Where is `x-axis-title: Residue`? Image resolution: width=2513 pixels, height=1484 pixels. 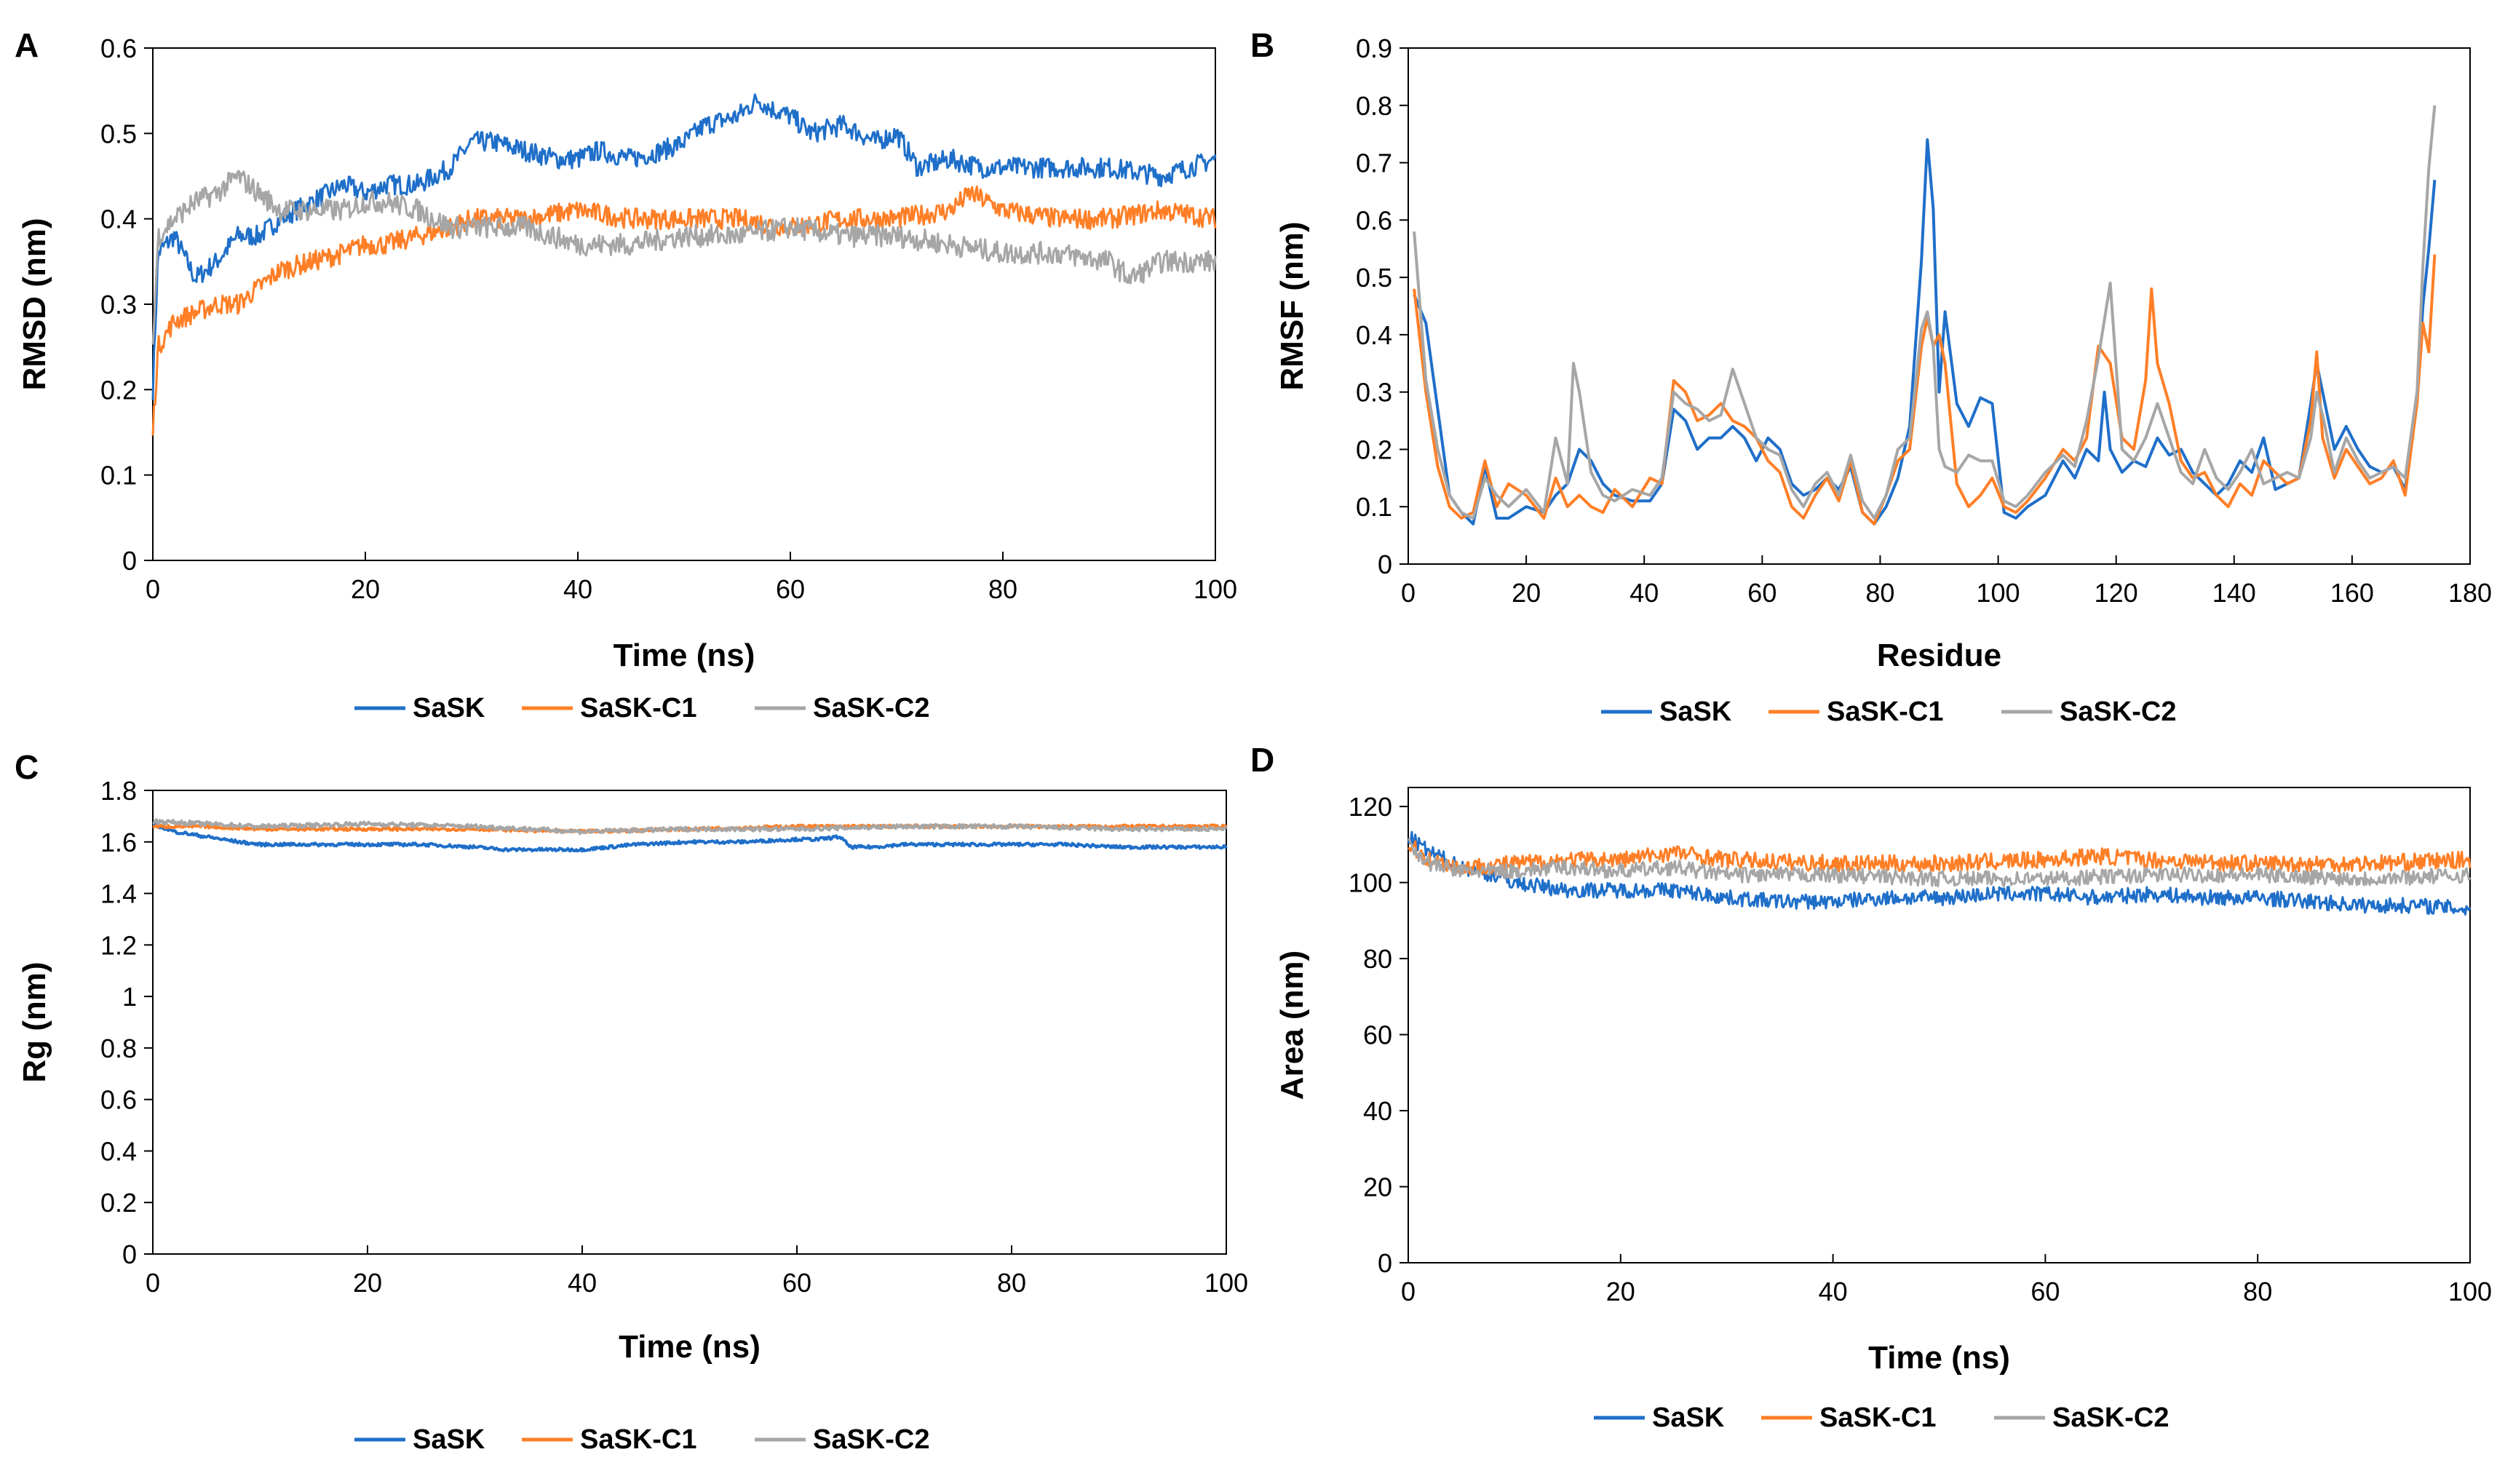 x-axis-title: Residue is located at coordinates (1939, 655).